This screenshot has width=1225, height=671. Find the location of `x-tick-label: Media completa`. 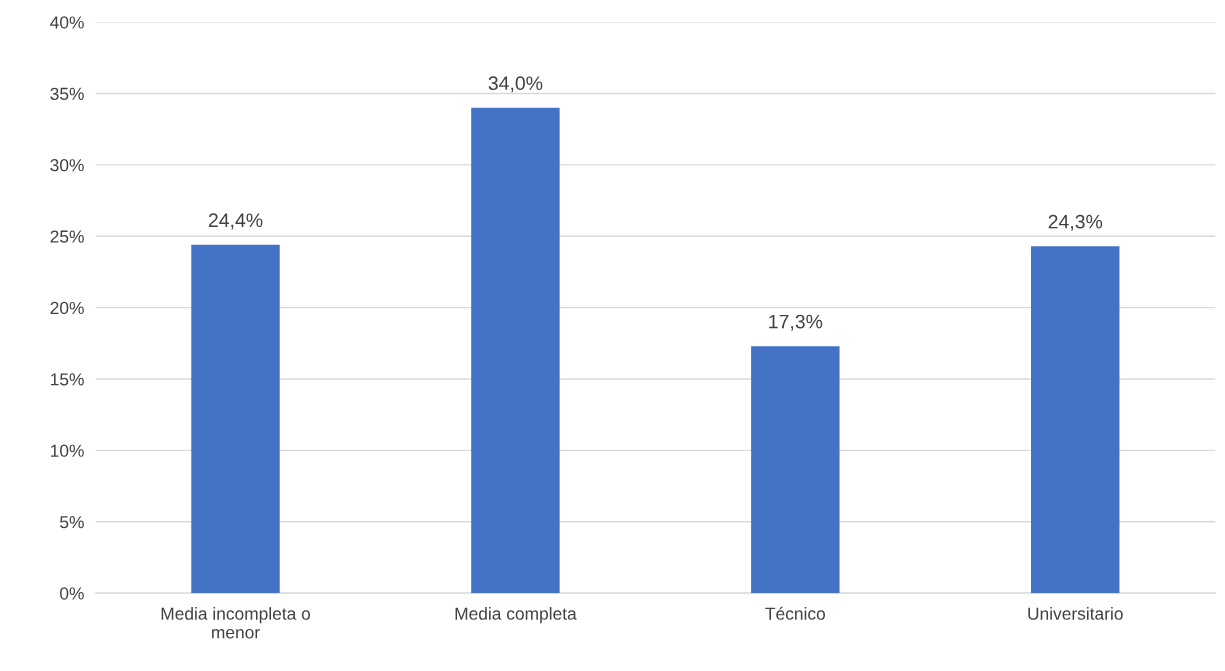

x-tick-label: Media completa is located at coordinates (516, 615).